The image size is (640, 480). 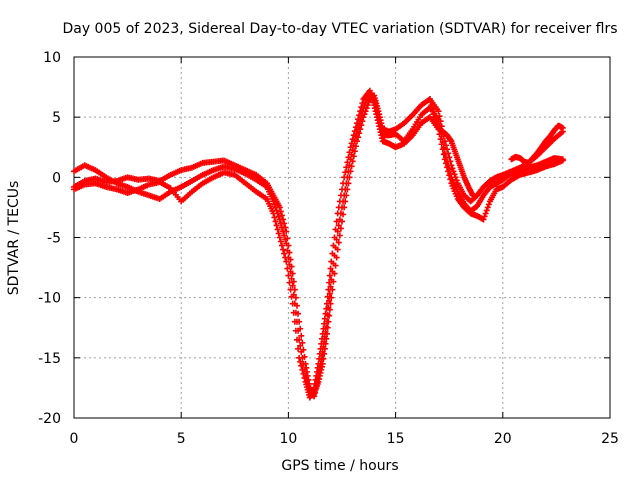 What do you see at coordinates (610, 439) in the screenshot?
I see `x-tick-label: 25` at bounding box center [610, 439].